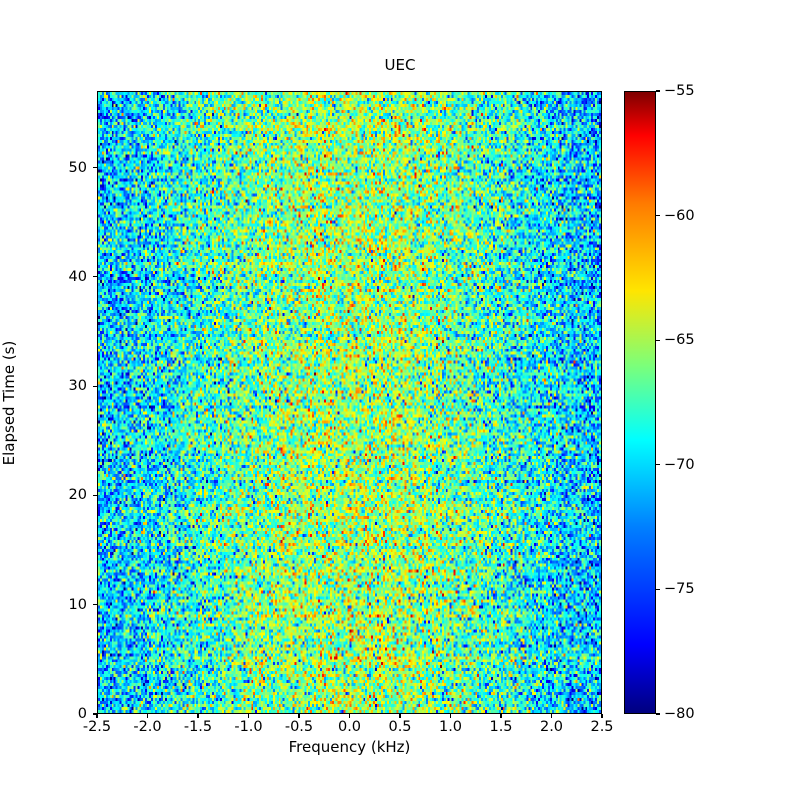  I want to click on x-tick-label: 1.0, so click(450, 727).